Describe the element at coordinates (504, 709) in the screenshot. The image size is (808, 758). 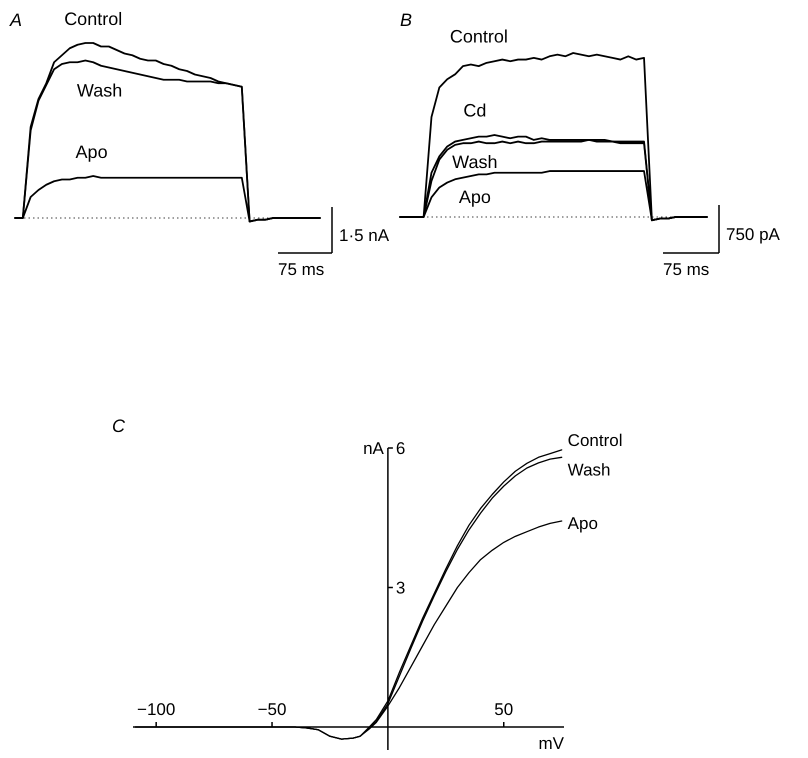
I see `x-tick-label: 50` at that location.